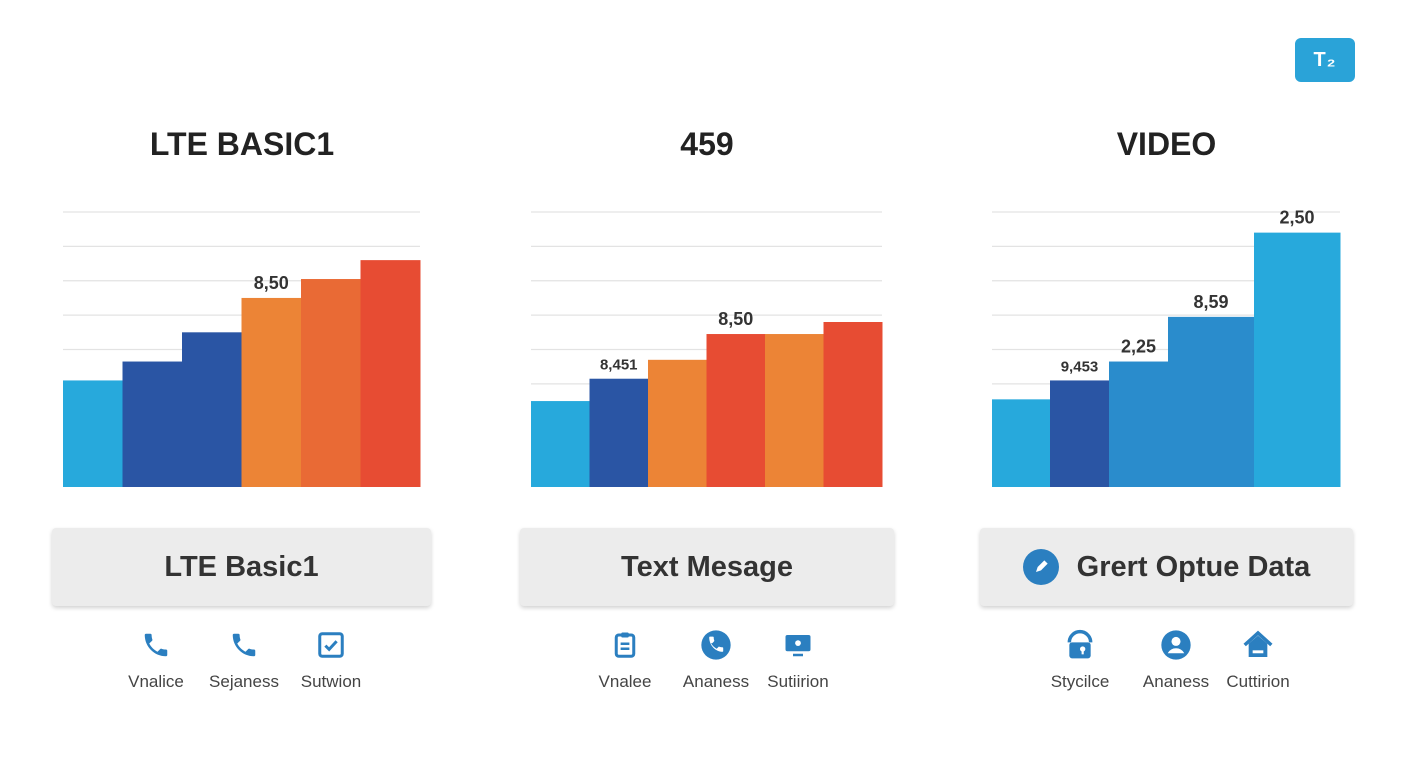 The height and width of the screenshot is (768, 1408). I want to click on plan-label-button: LTE Basic1, so click(241, 567).